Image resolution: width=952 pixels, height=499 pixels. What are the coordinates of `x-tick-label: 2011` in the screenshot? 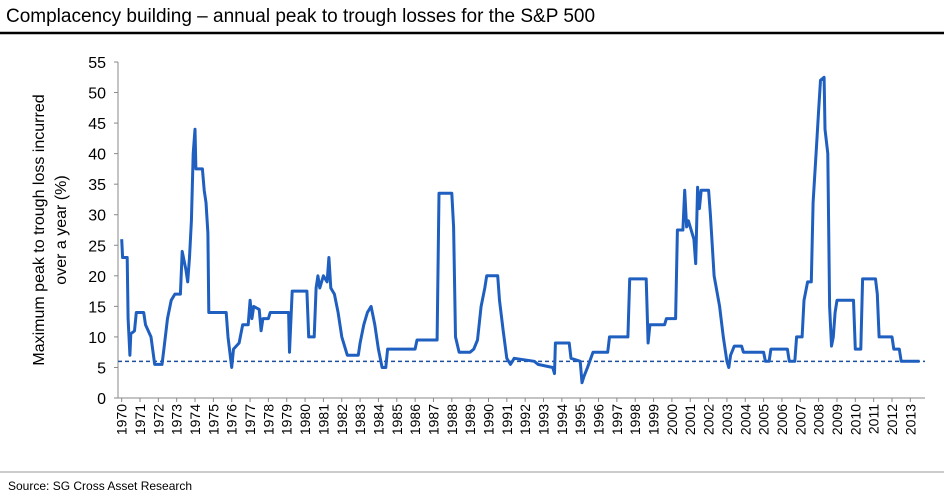 It's located at (874, 419).